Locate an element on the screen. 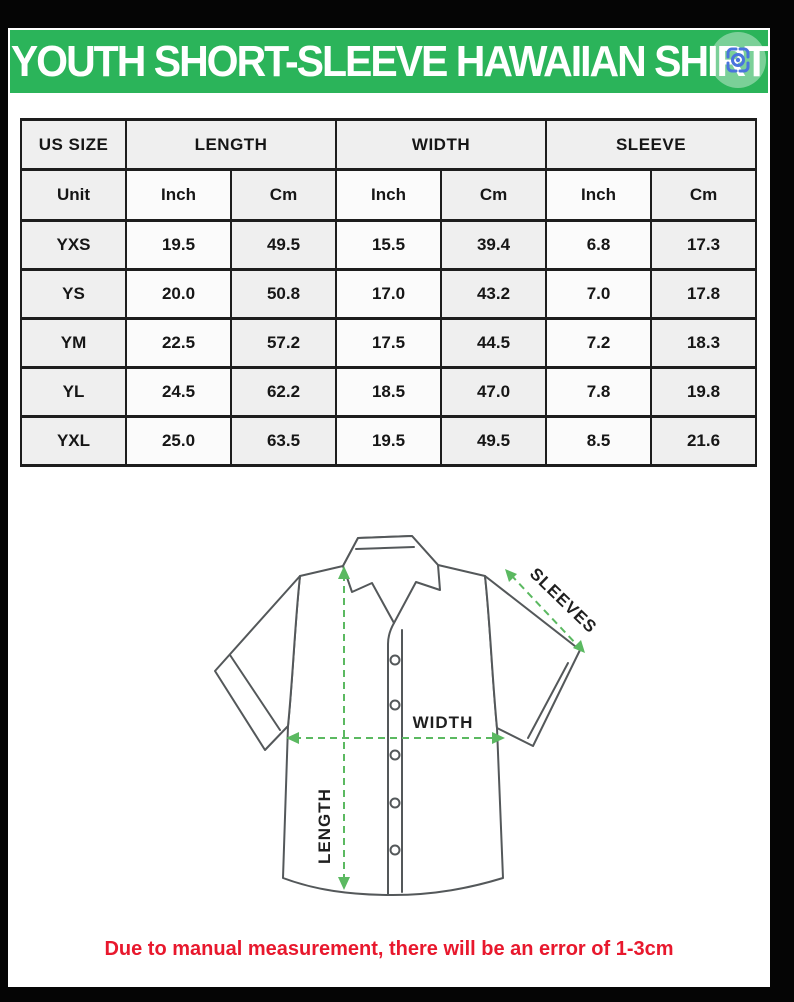  measure-cell: 63.5 is located at coordinates (283, 441).